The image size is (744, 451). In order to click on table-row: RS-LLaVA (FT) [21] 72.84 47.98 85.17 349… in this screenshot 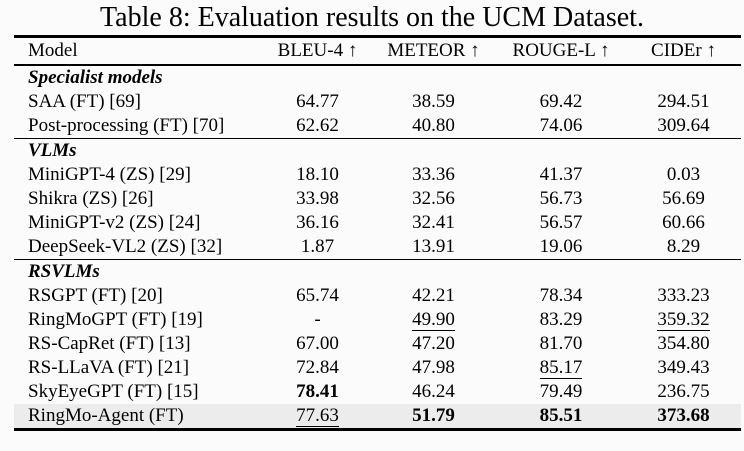, I will do `click(377, 368)`.